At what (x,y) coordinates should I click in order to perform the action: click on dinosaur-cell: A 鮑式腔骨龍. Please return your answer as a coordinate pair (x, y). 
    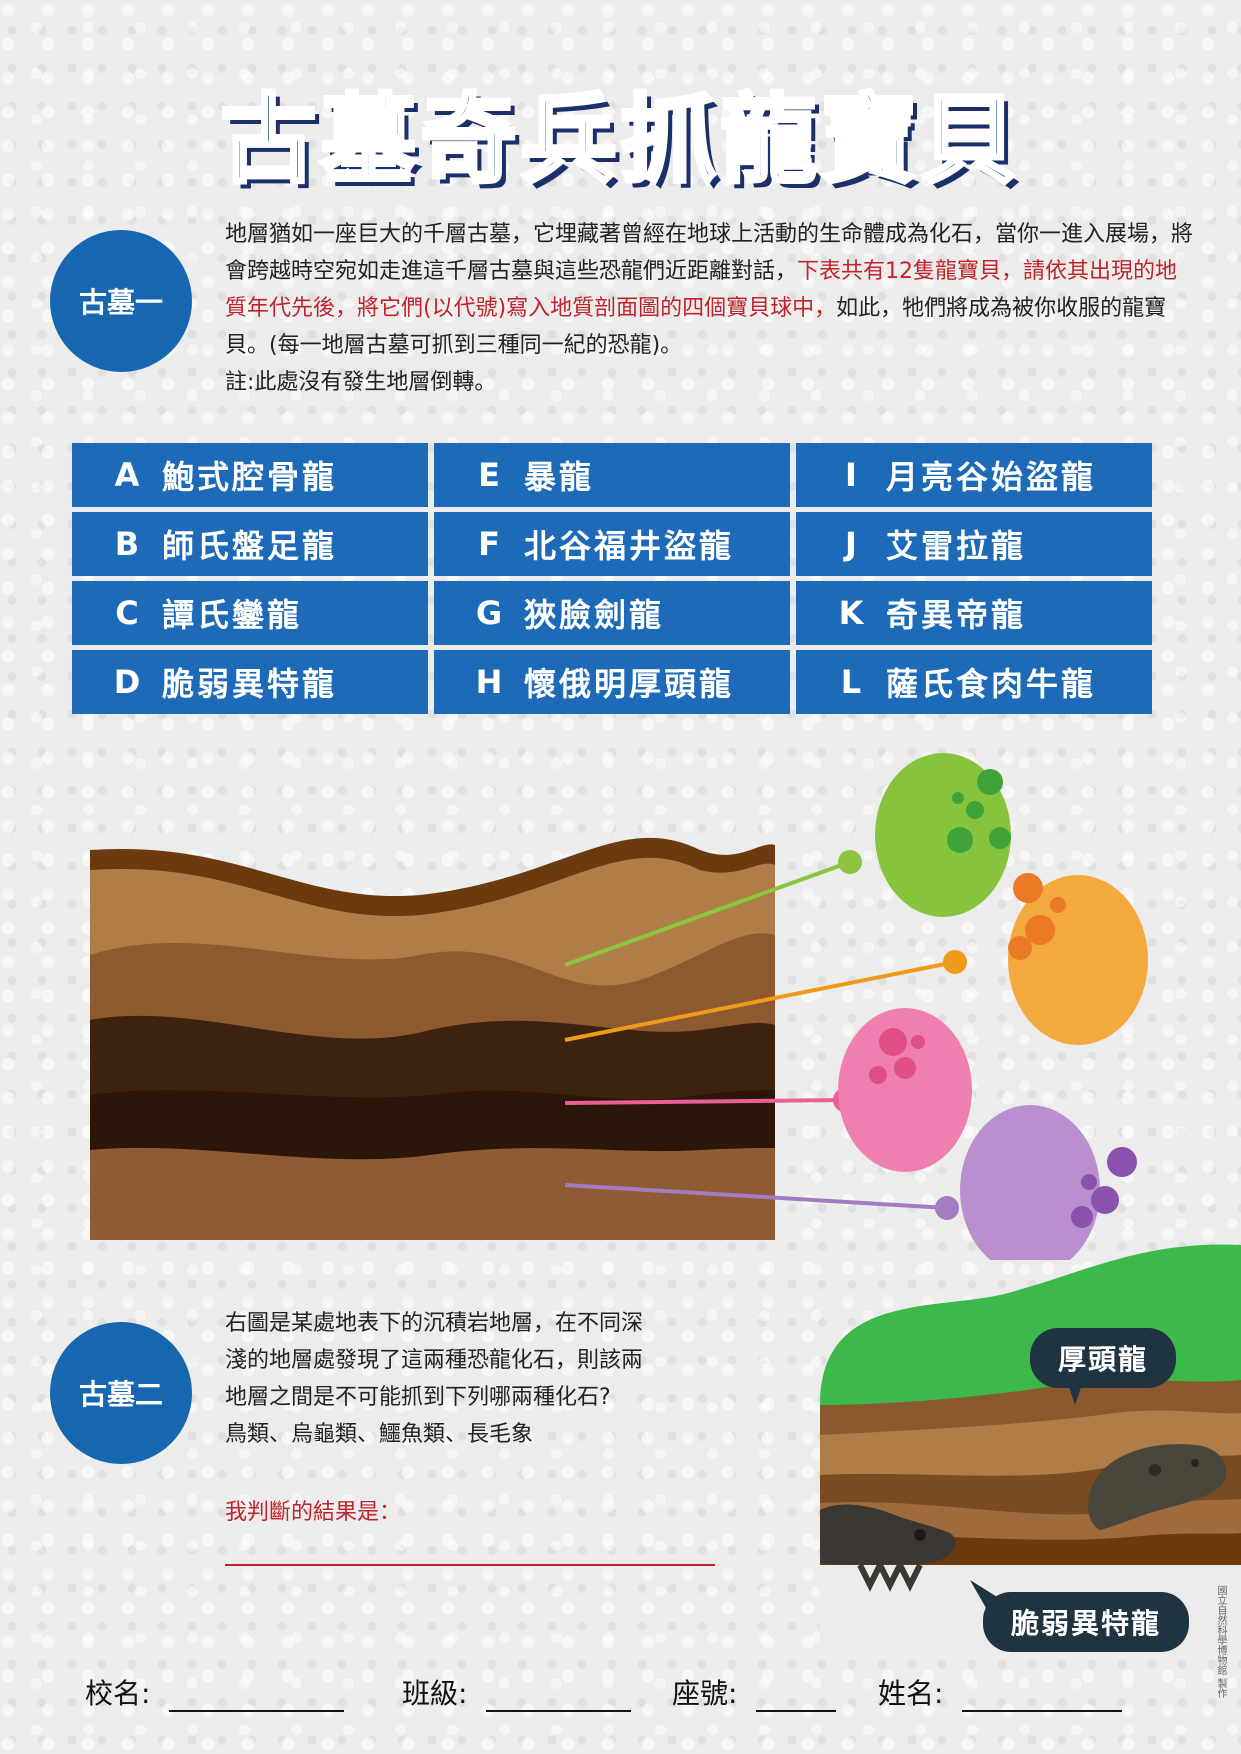
    Looking at the image, I should click on (250, 475).